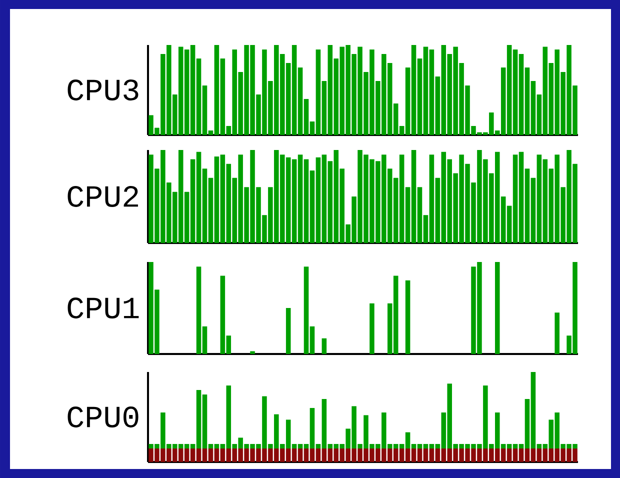 This screenshot has height=478, width=620. I want to click on y-axis-title: CPU2, so click(103, 196).